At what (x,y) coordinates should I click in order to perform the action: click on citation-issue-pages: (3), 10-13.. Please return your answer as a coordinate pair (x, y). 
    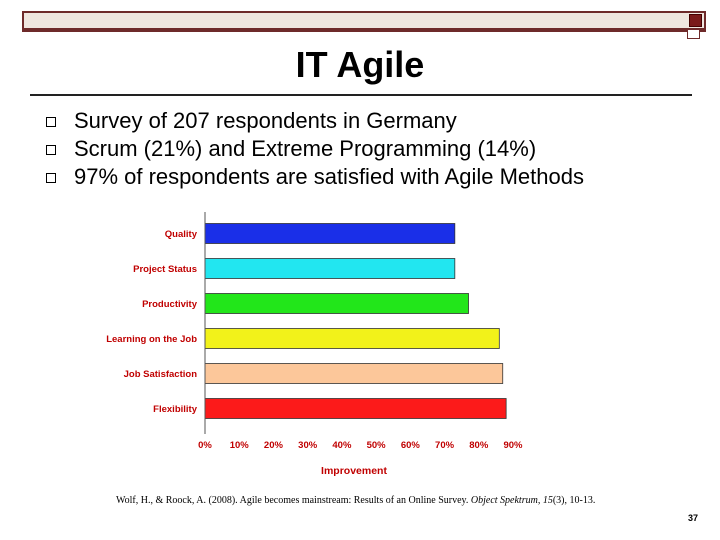
    Looking at the image, I should click on (574, 500).